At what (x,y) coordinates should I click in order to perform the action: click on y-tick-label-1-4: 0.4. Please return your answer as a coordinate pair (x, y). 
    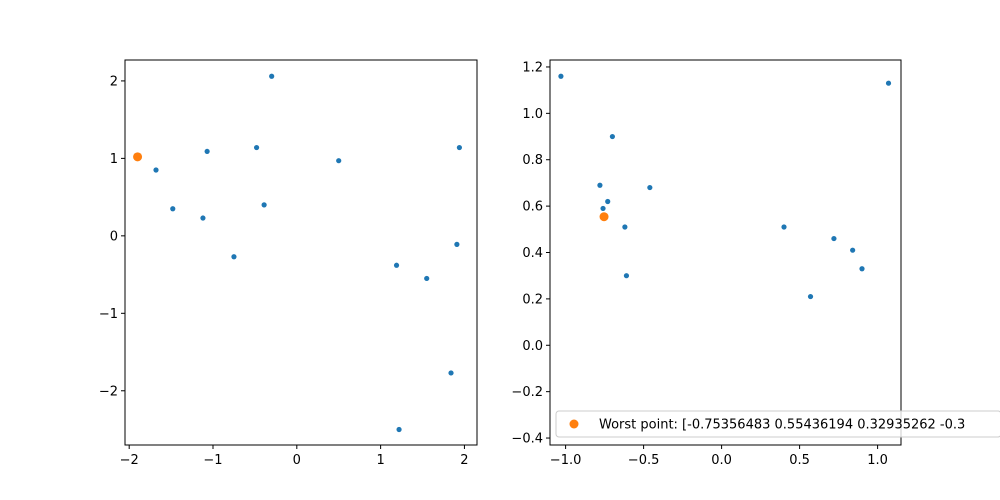
    Looking at the image, I should click on (532, 253).